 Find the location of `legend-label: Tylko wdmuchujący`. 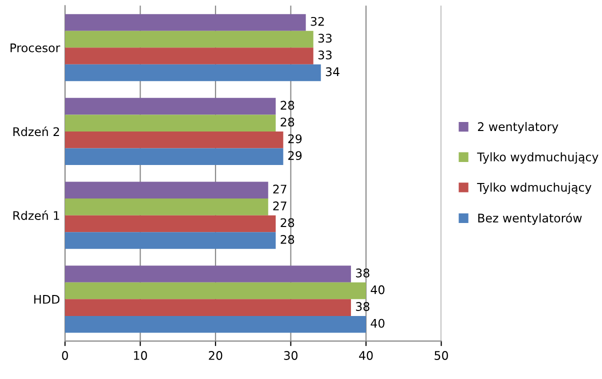

legend-label: Tylko wdmuchujący is located at coordinates (534, 188).